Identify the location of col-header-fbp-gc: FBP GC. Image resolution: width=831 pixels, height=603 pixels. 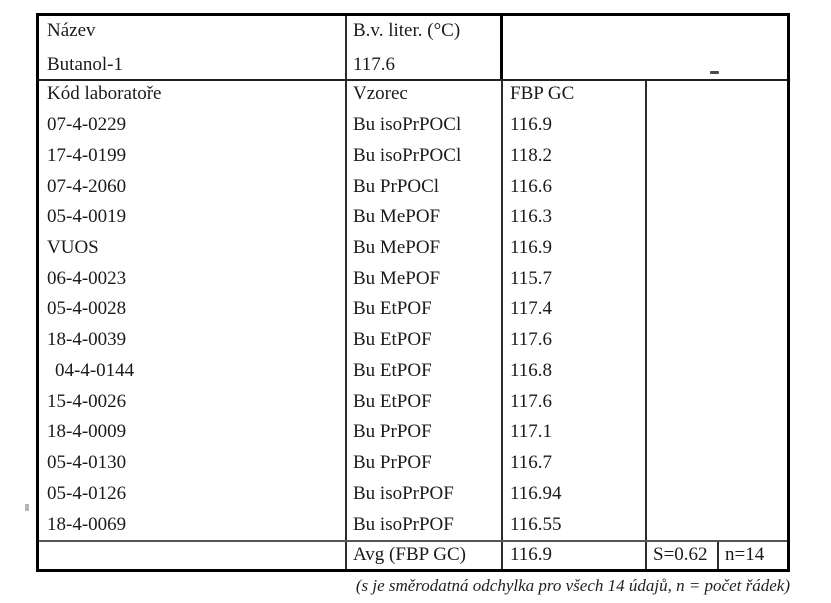
(542, 94).